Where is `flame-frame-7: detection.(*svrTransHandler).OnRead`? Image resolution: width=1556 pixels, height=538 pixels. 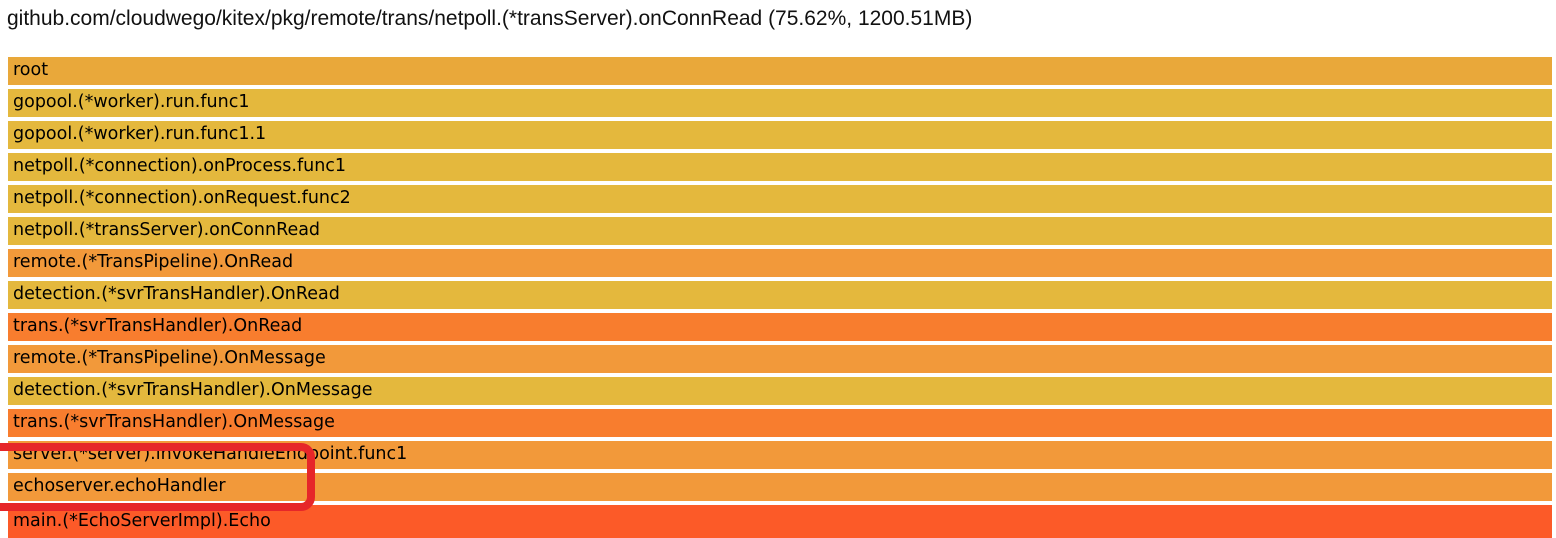
flame-frame-7: detection.(*svrTransHandler).OnRead is located at coordinates (780, 295).